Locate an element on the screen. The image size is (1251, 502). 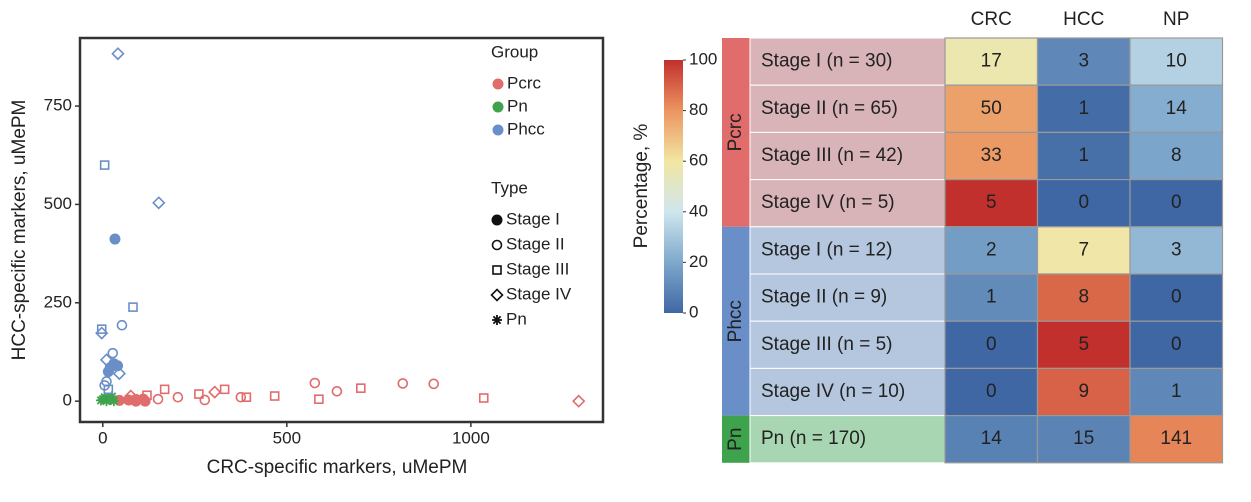
colorbar-tick-label: 20 is located at coordinates (698, 261).